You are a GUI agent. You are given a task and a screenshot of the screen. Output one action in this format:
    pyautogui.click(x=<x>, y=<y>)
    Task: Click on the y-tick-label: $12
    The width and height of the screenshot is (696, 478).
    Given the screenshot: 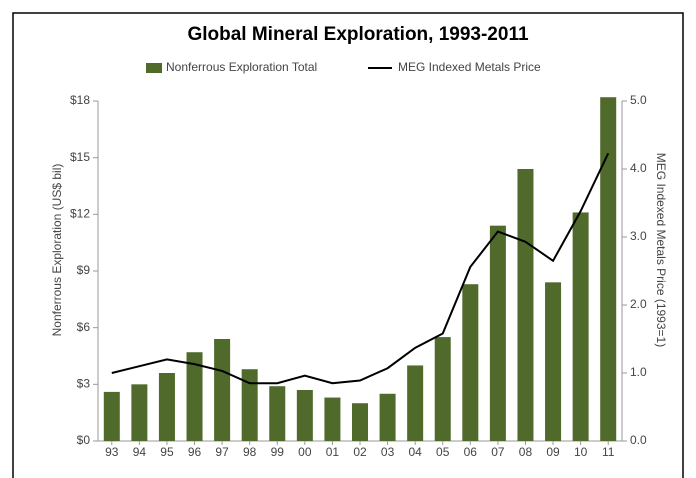 What is the action you would take?
    pyautogui.click(x=80, y=214)
    